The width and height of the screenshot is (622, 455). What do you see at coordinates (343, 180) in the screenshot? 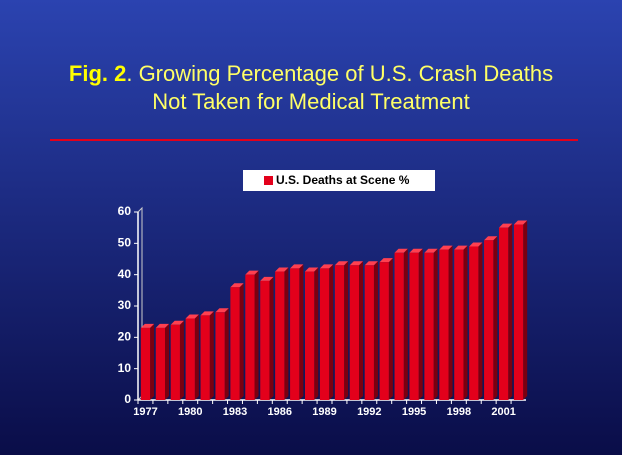
I see `legend-label: U.S. Deaths at Scene %` at bounding box center [343, 180].